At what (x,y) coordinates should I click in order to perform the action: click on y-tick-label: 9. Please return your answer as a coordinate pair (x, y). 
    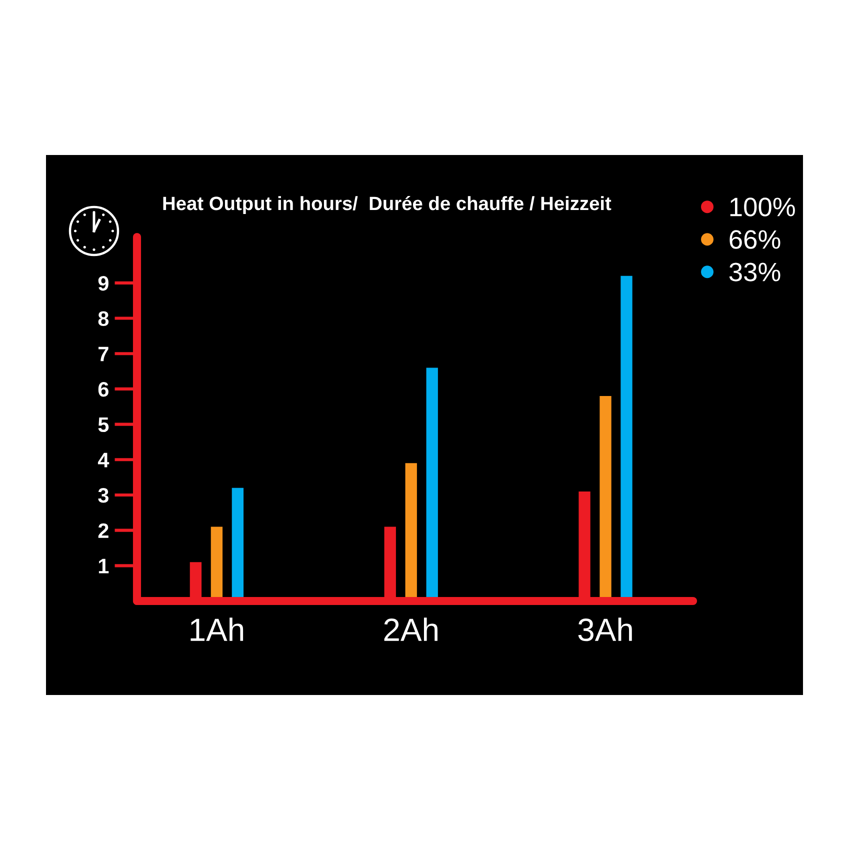
    Looking at the image, I should click on (103, 283).